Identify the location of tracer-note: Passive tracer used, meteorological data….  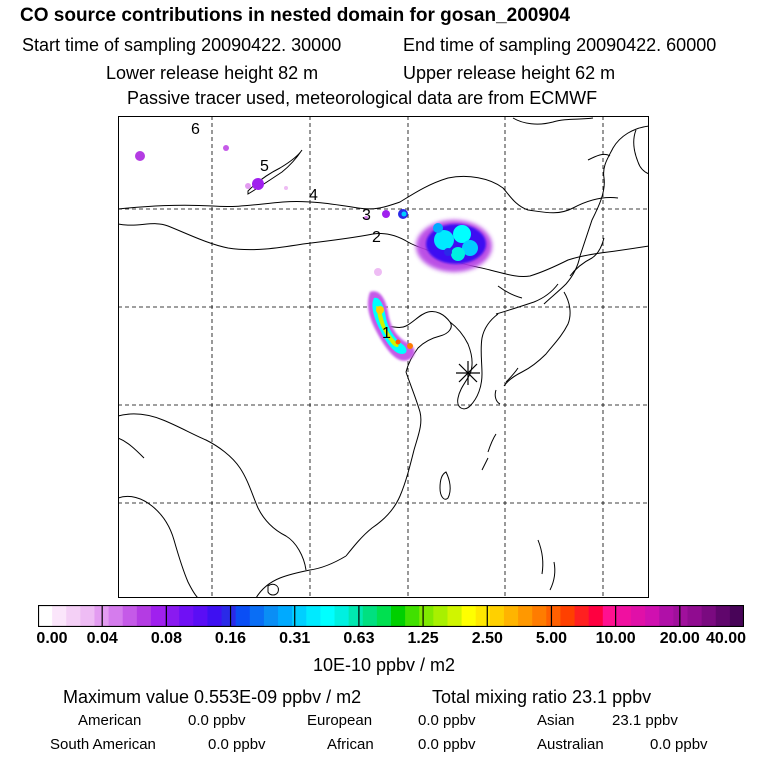
(362, 98).